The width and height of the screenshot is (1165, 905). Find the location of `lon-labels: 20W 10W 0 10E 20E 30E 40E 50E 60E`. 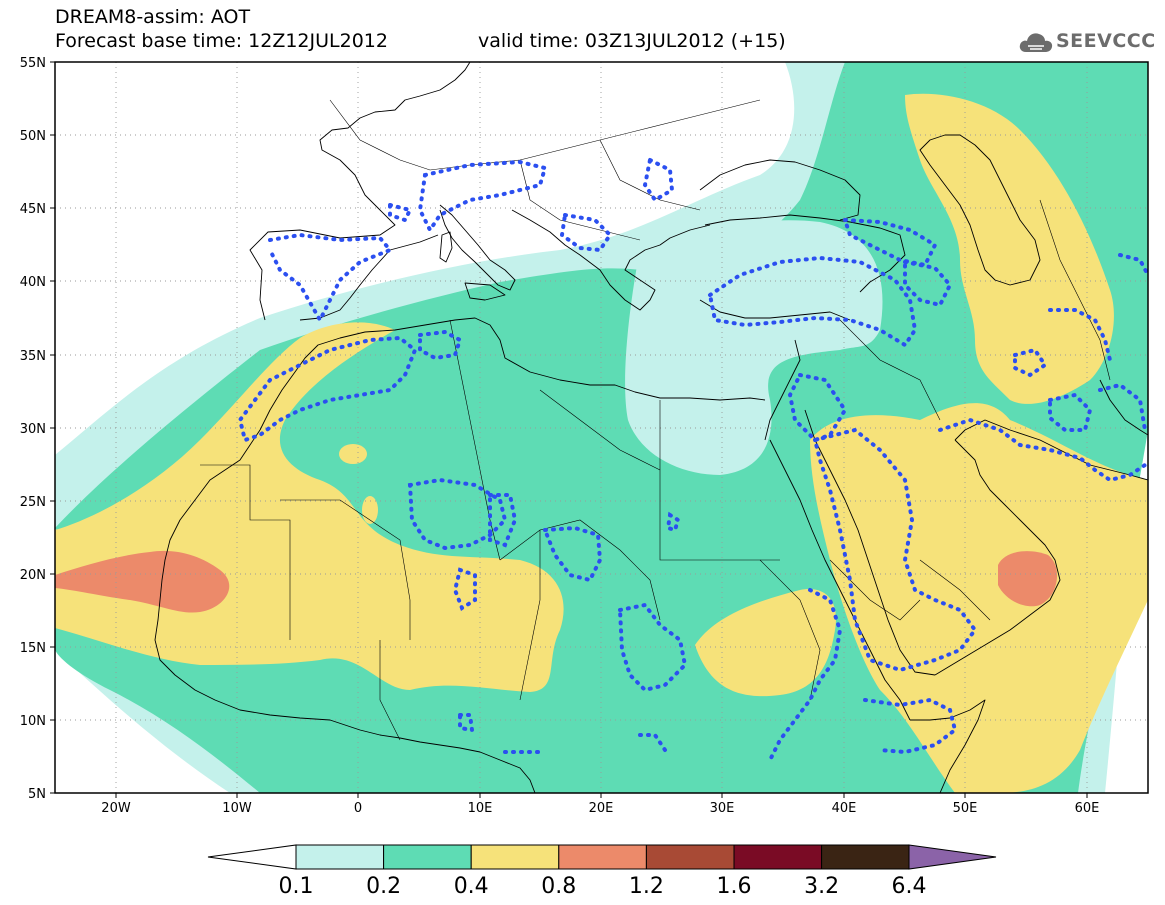

lon-labels: 20W 10W 0 10E 20E 30E 40E 50E 60E is located at coordinates (600, 808).